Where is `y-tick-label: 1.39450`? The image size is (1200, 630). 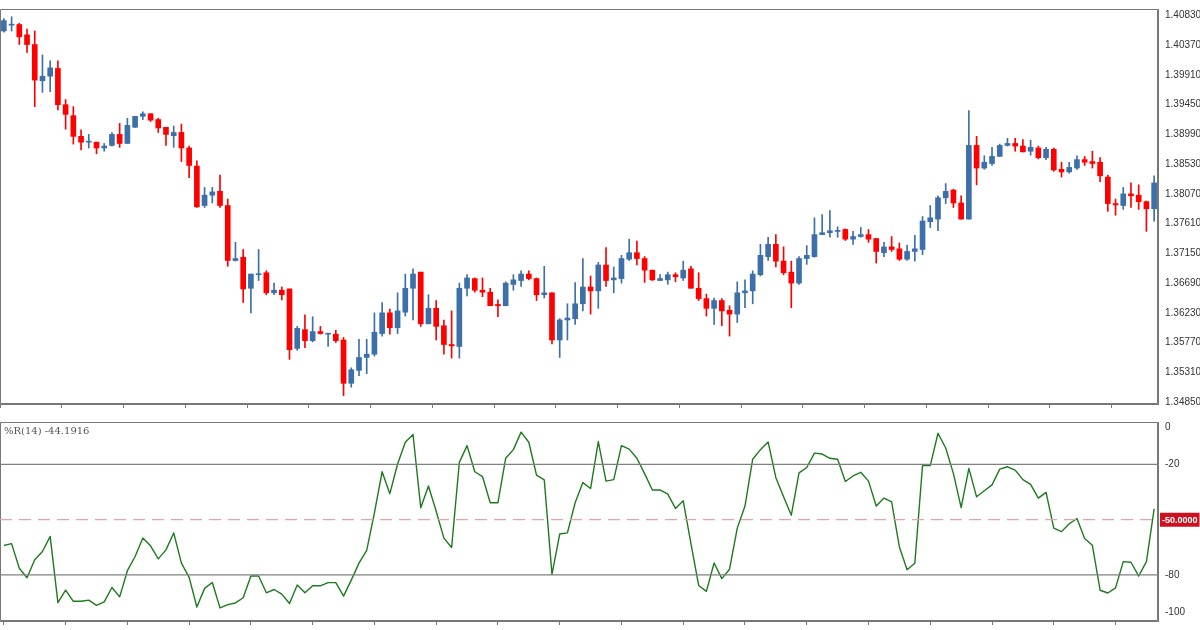 y-tick-label: 1.39450 is located at coordinates (1182, 104).